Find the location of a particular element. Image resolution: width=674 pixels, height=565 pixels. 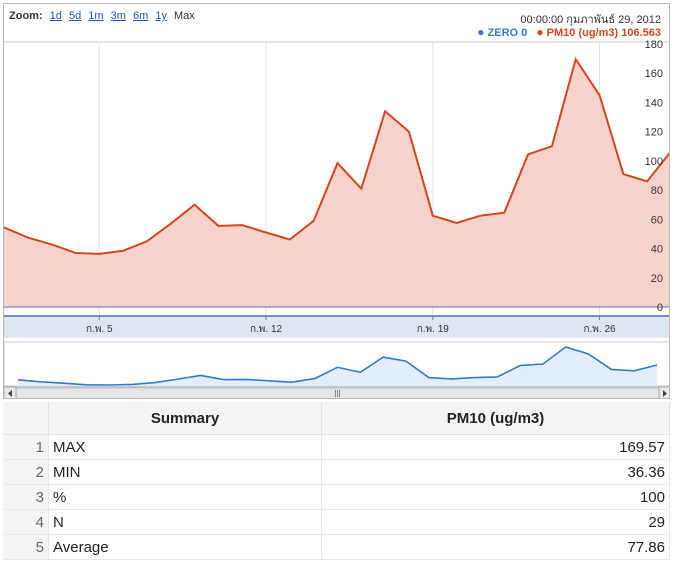

overview-line is located at coordinates (337, 366).